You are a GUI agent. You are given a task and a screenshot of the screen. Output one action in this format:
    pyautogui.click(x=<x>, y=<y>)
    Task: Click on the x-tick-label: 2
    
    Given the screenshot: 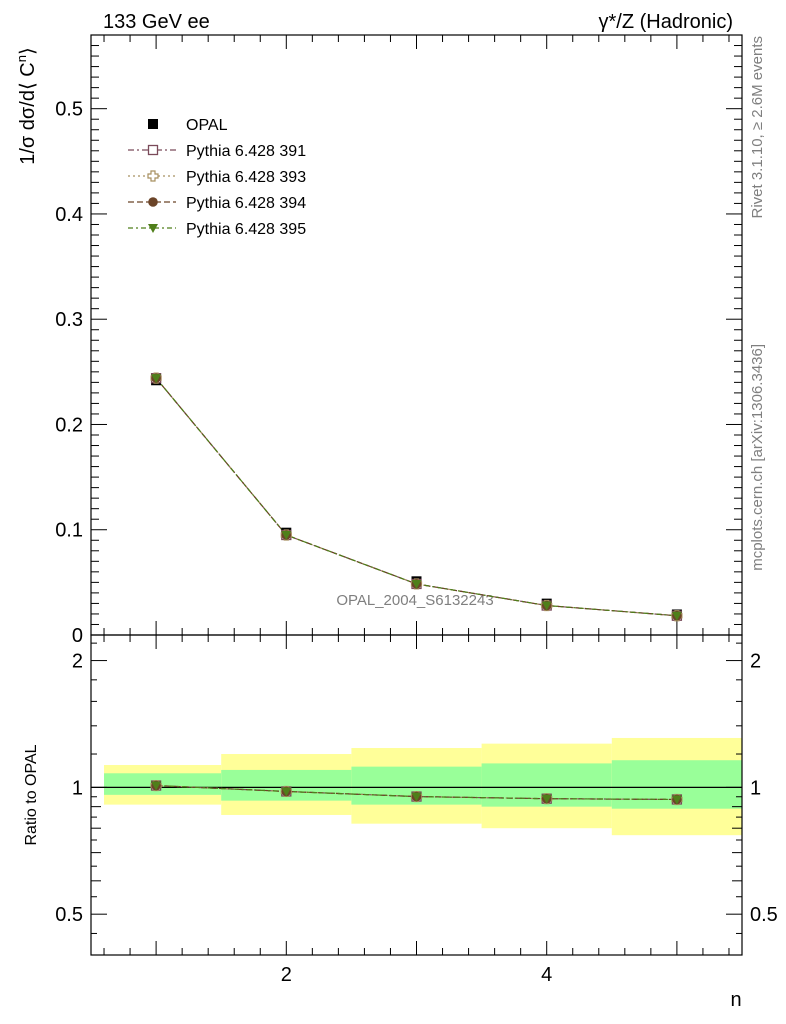 What is the action you would take?
    pyautogui.click(x=286, y=975)
    